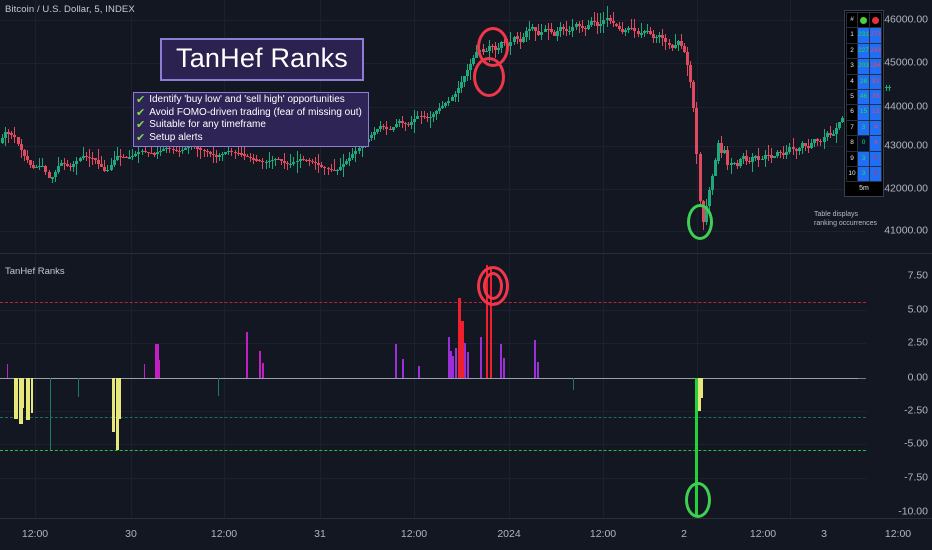 This screenshot has width=932, height=550. What do you see at coordinates (224, 534) in the screenshot?
I see `time-axis-label: 12:00` at bounding box center [224, 534].